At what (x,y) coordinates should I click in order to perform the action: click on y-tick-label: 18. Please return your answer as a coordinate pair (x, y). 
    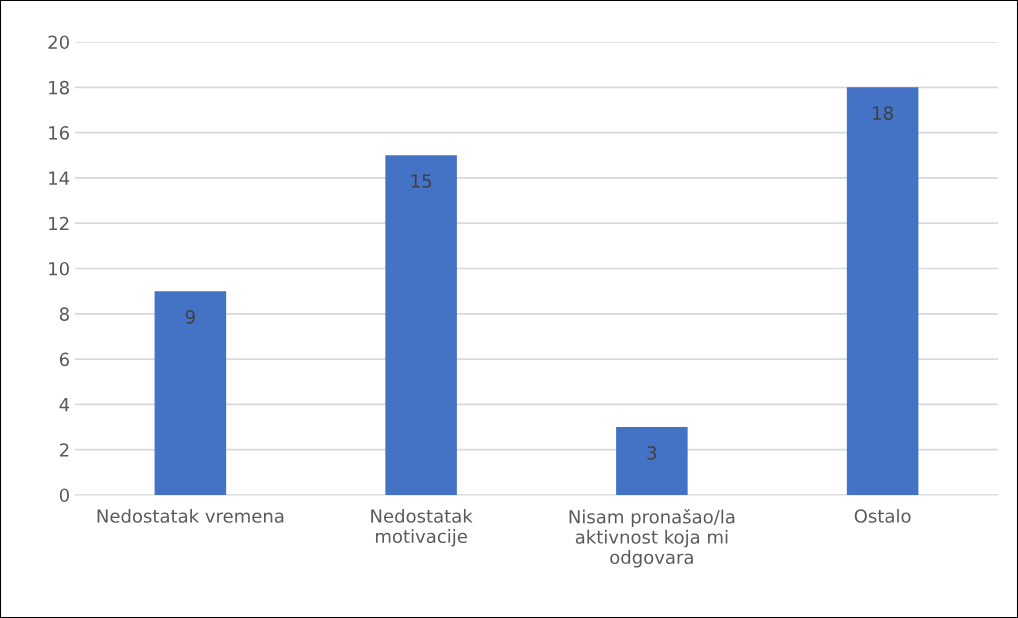
    Looking at the image, I should click on (59, 87).